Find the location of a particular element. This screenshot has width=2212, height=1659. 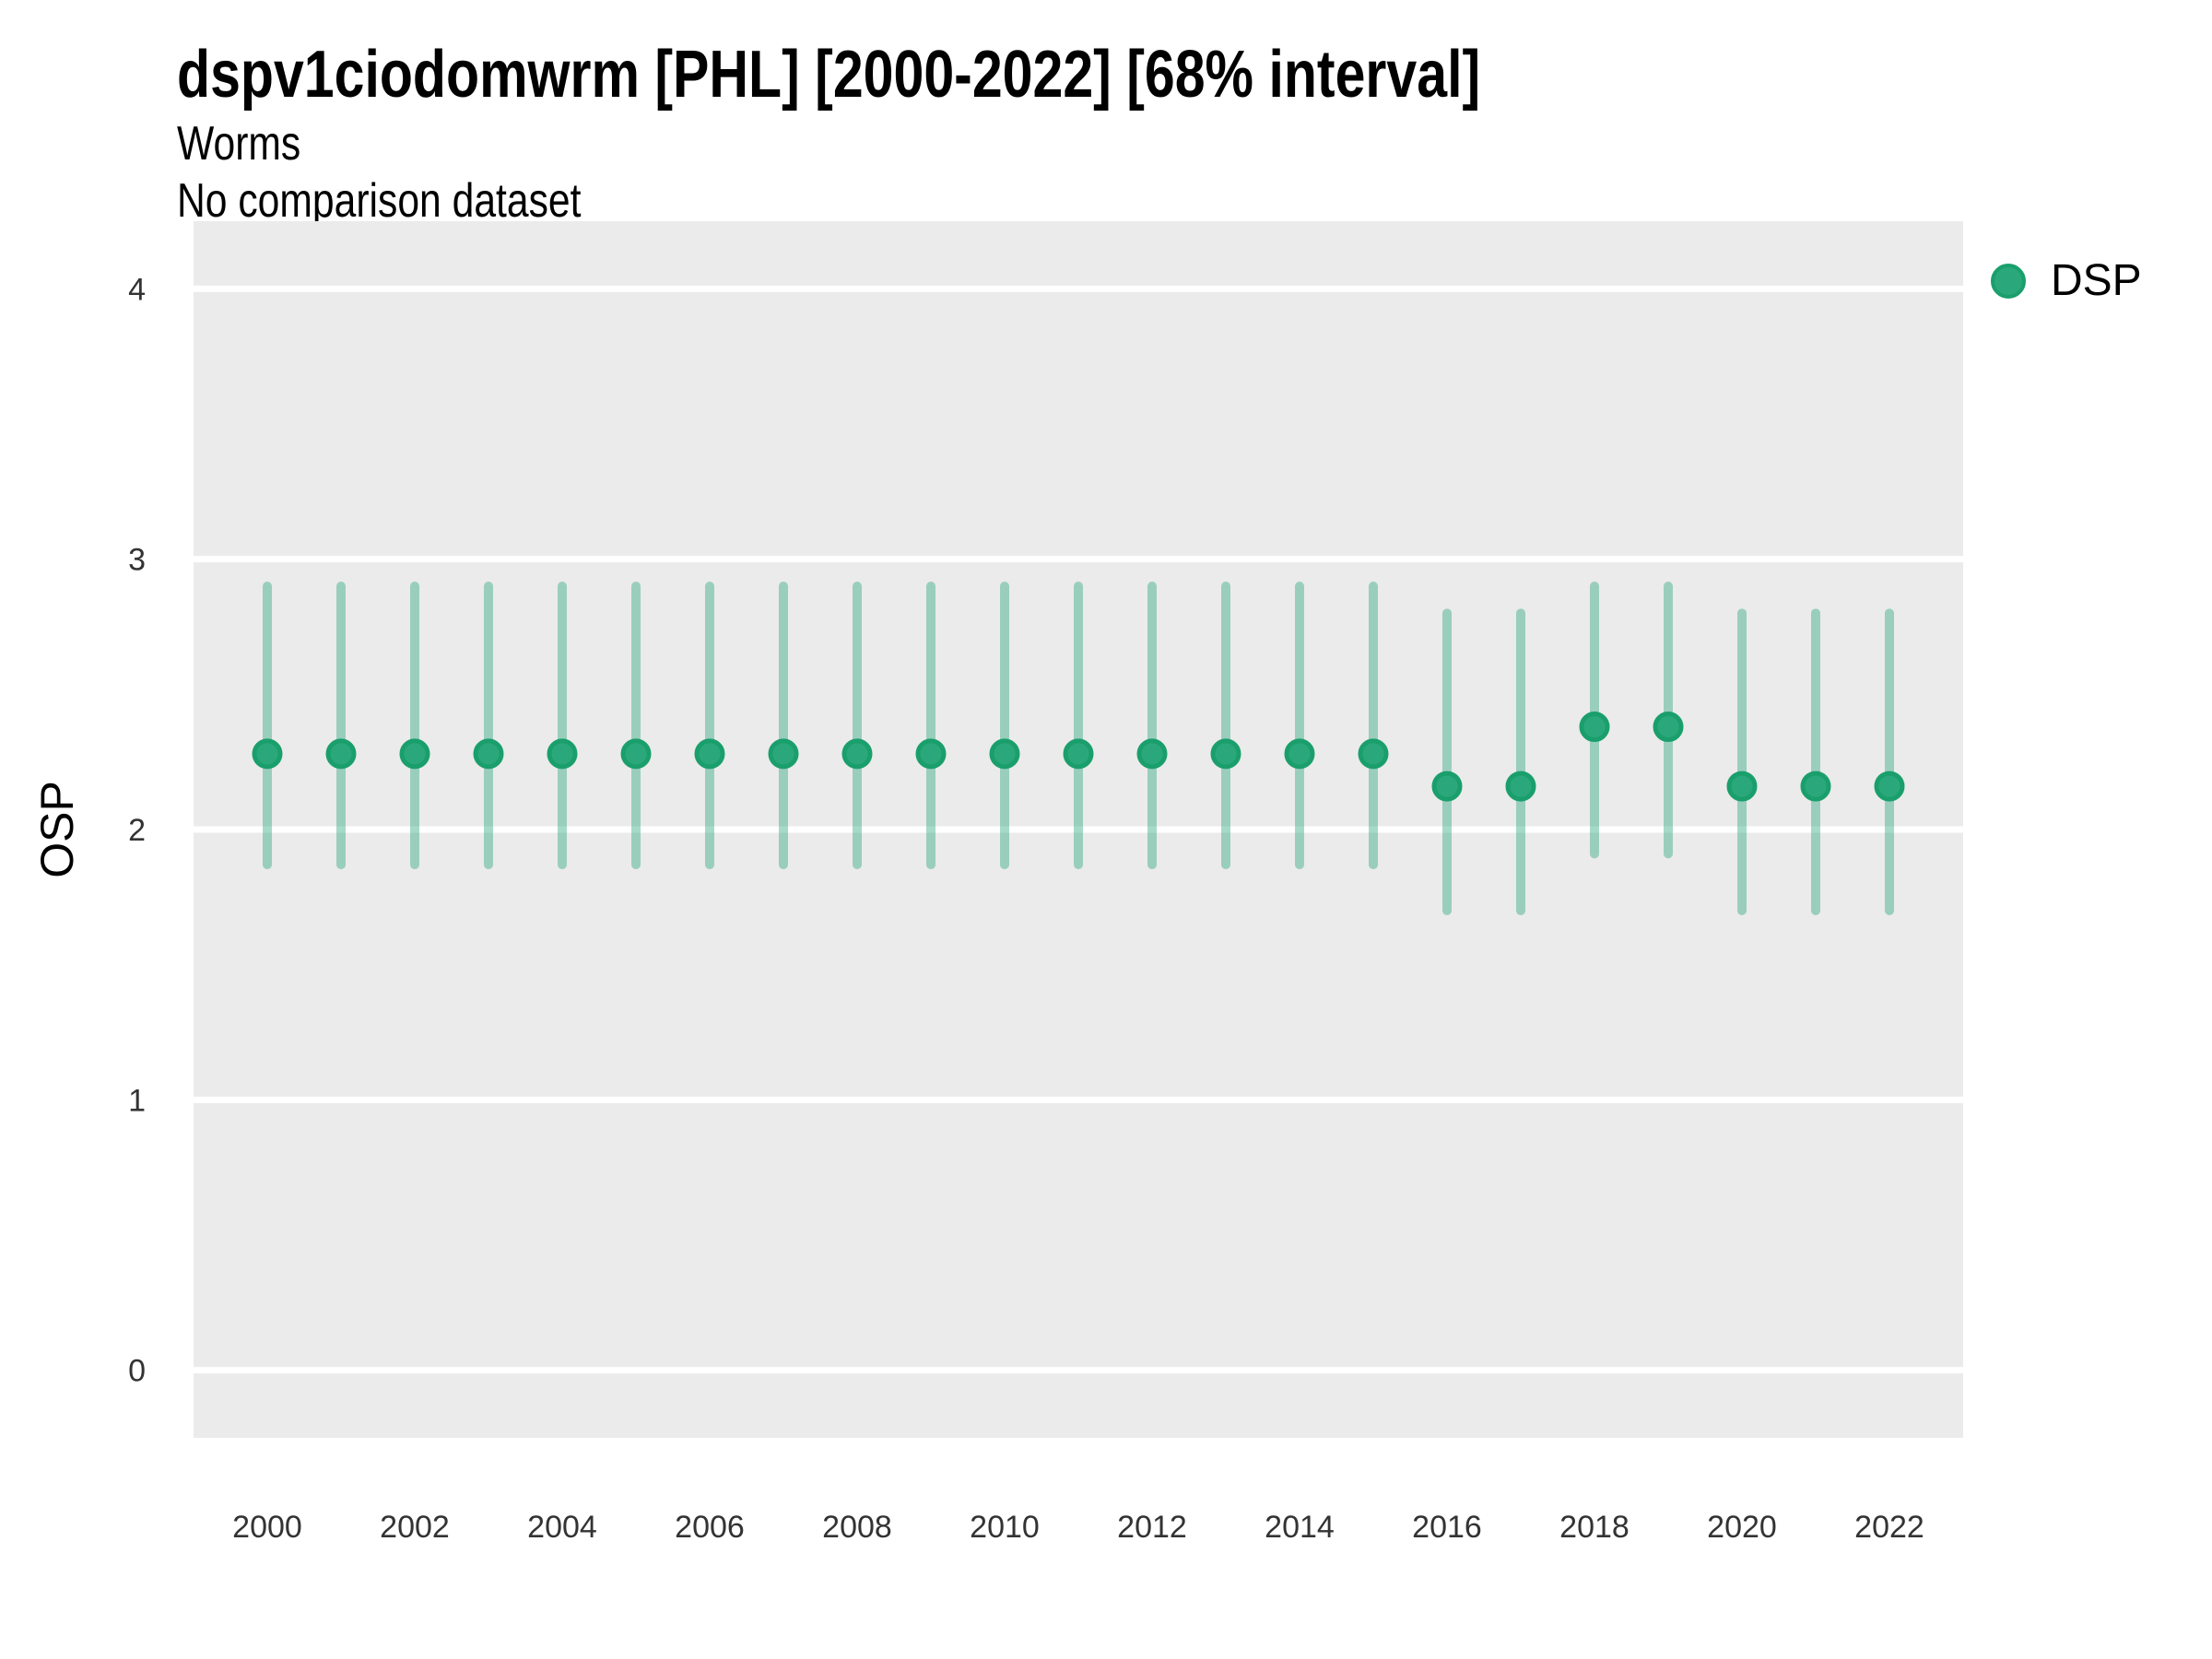

point-2004 is located at coordinates (562, 754).